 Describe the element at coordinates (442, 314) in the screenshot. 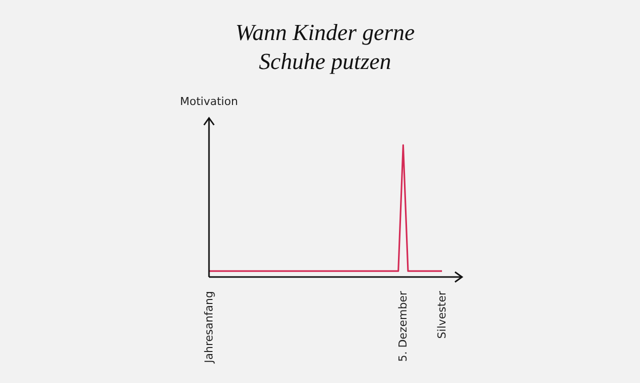

I see `x-tick-label: Silvester` at that location.